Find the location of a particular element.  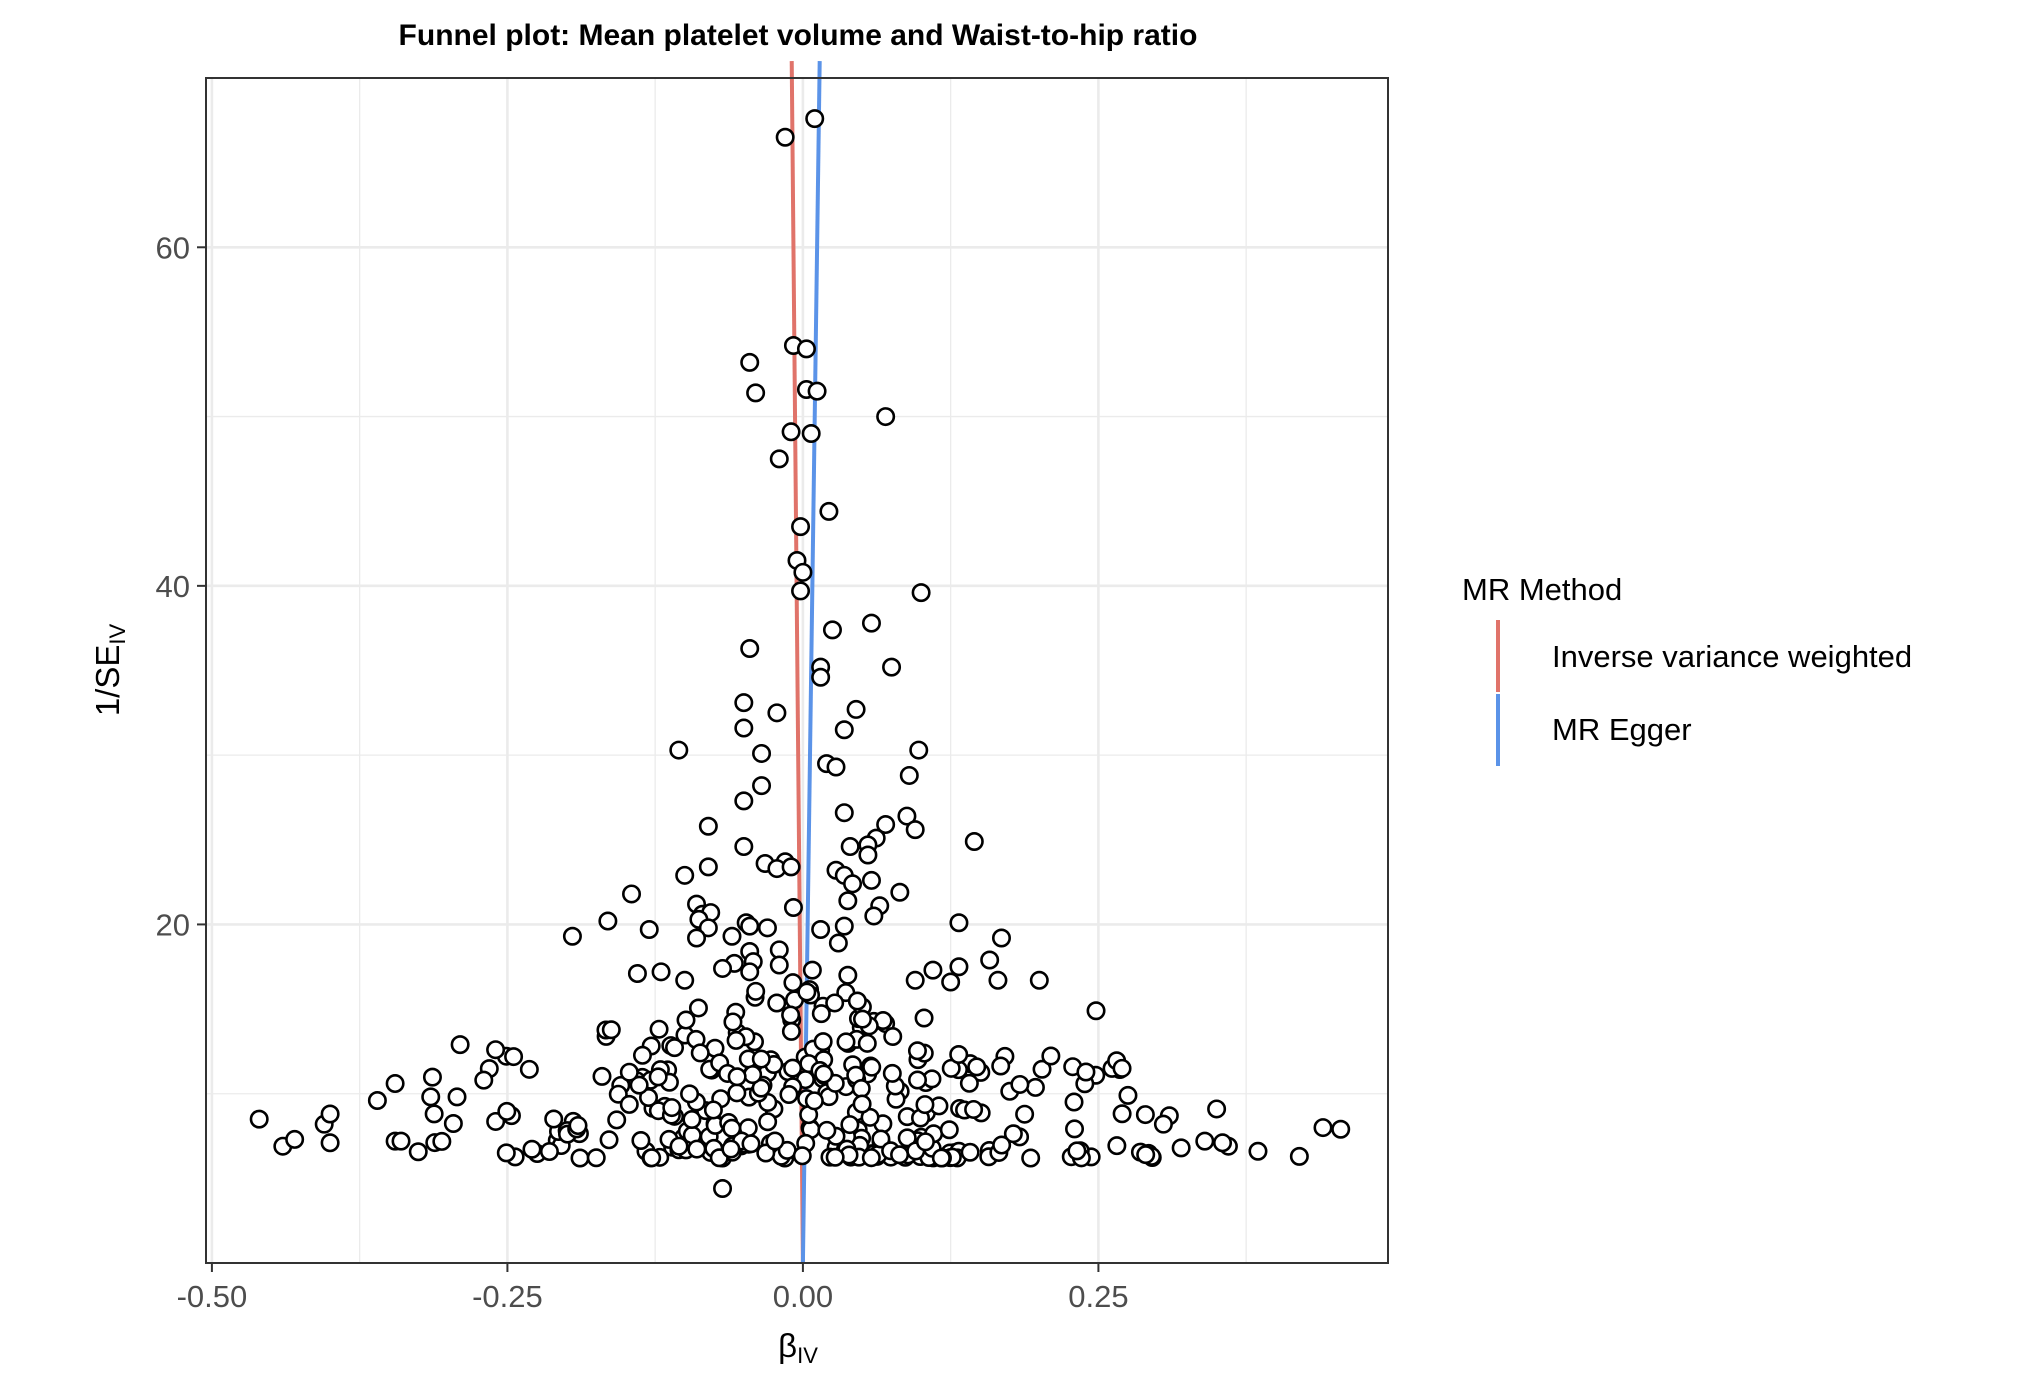

y-axis-title: 1/SEIV is located at coordinates (109, 670).